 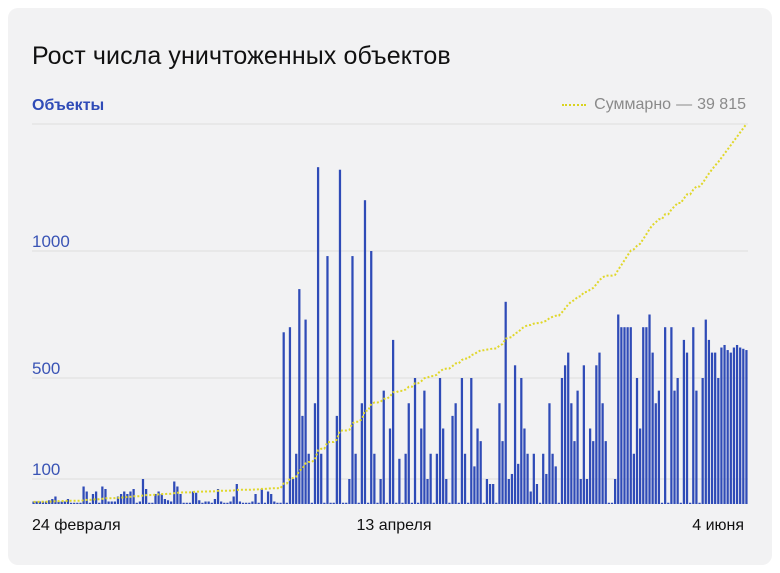 What do you see at coordinates (76, 525) in the screenshot?
I see `x-tick-label: 24 февраля` at bounding box center [76, 525].